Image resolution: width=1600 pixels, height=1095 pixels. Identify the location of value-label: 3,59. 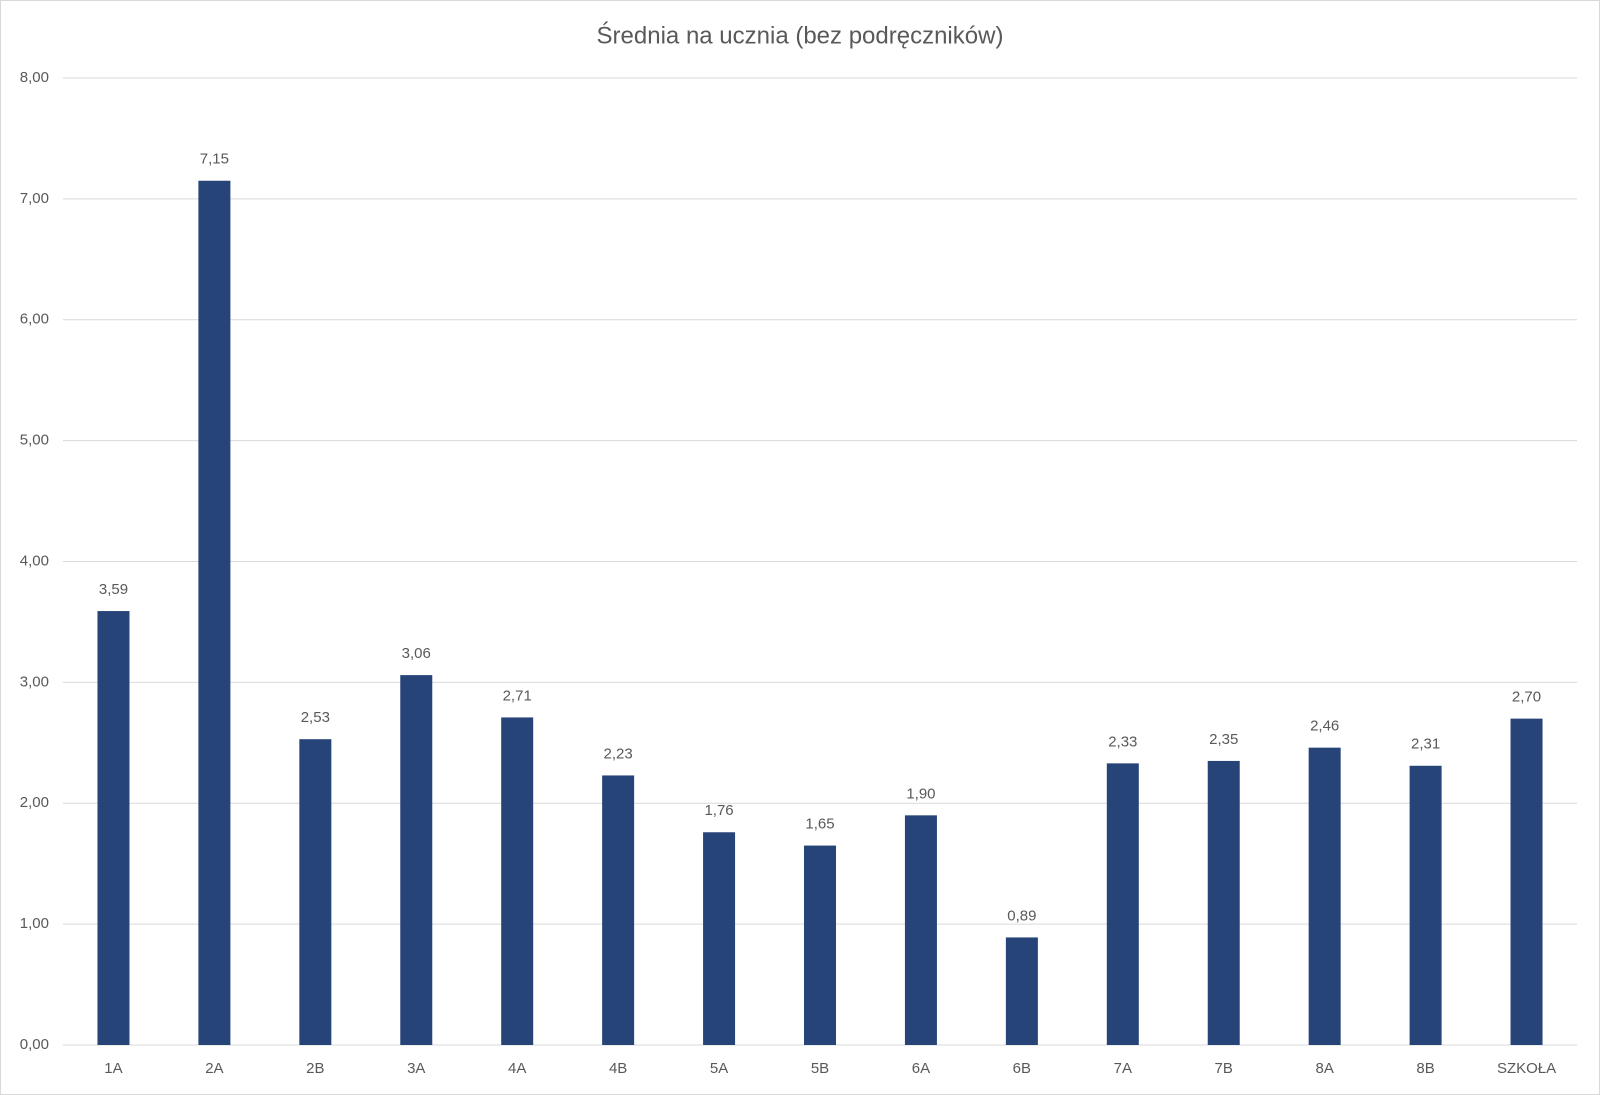
(113, 589).